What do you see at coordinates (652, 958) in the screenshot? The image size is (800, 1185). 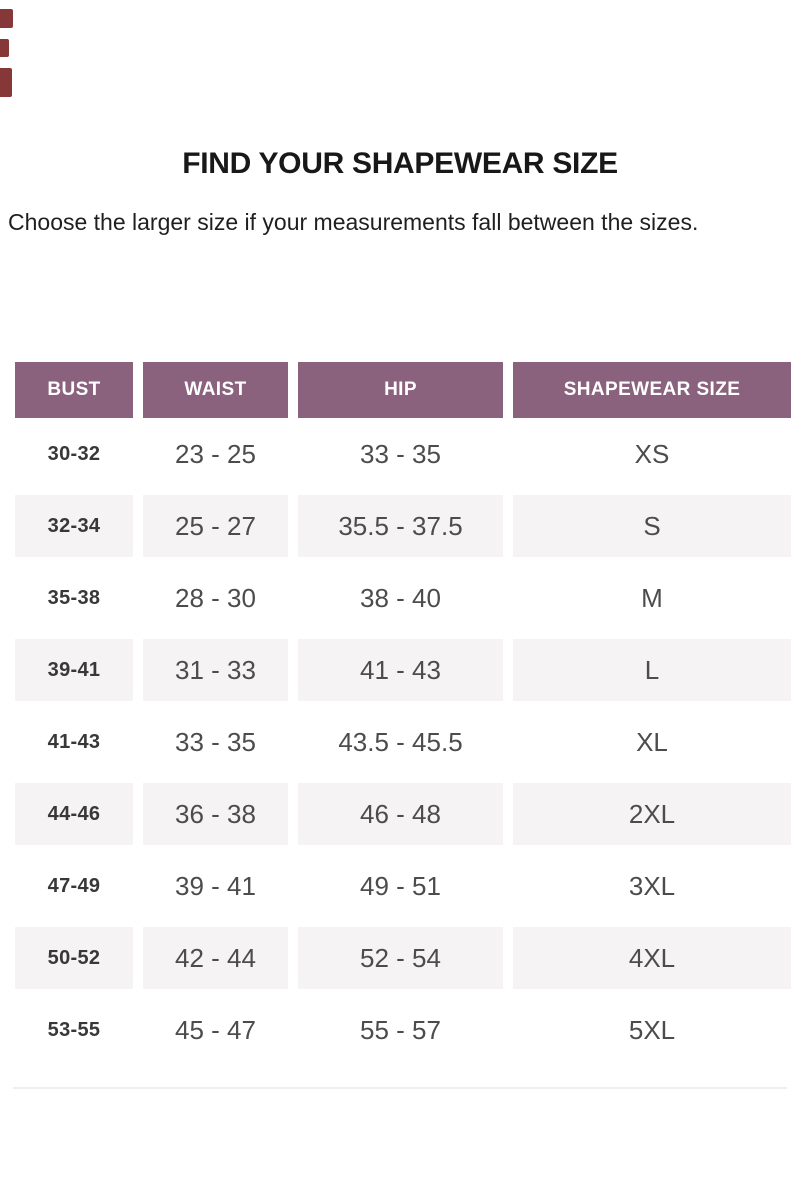 I see `size-cell: 4XL` at bounding box center [652, 958].